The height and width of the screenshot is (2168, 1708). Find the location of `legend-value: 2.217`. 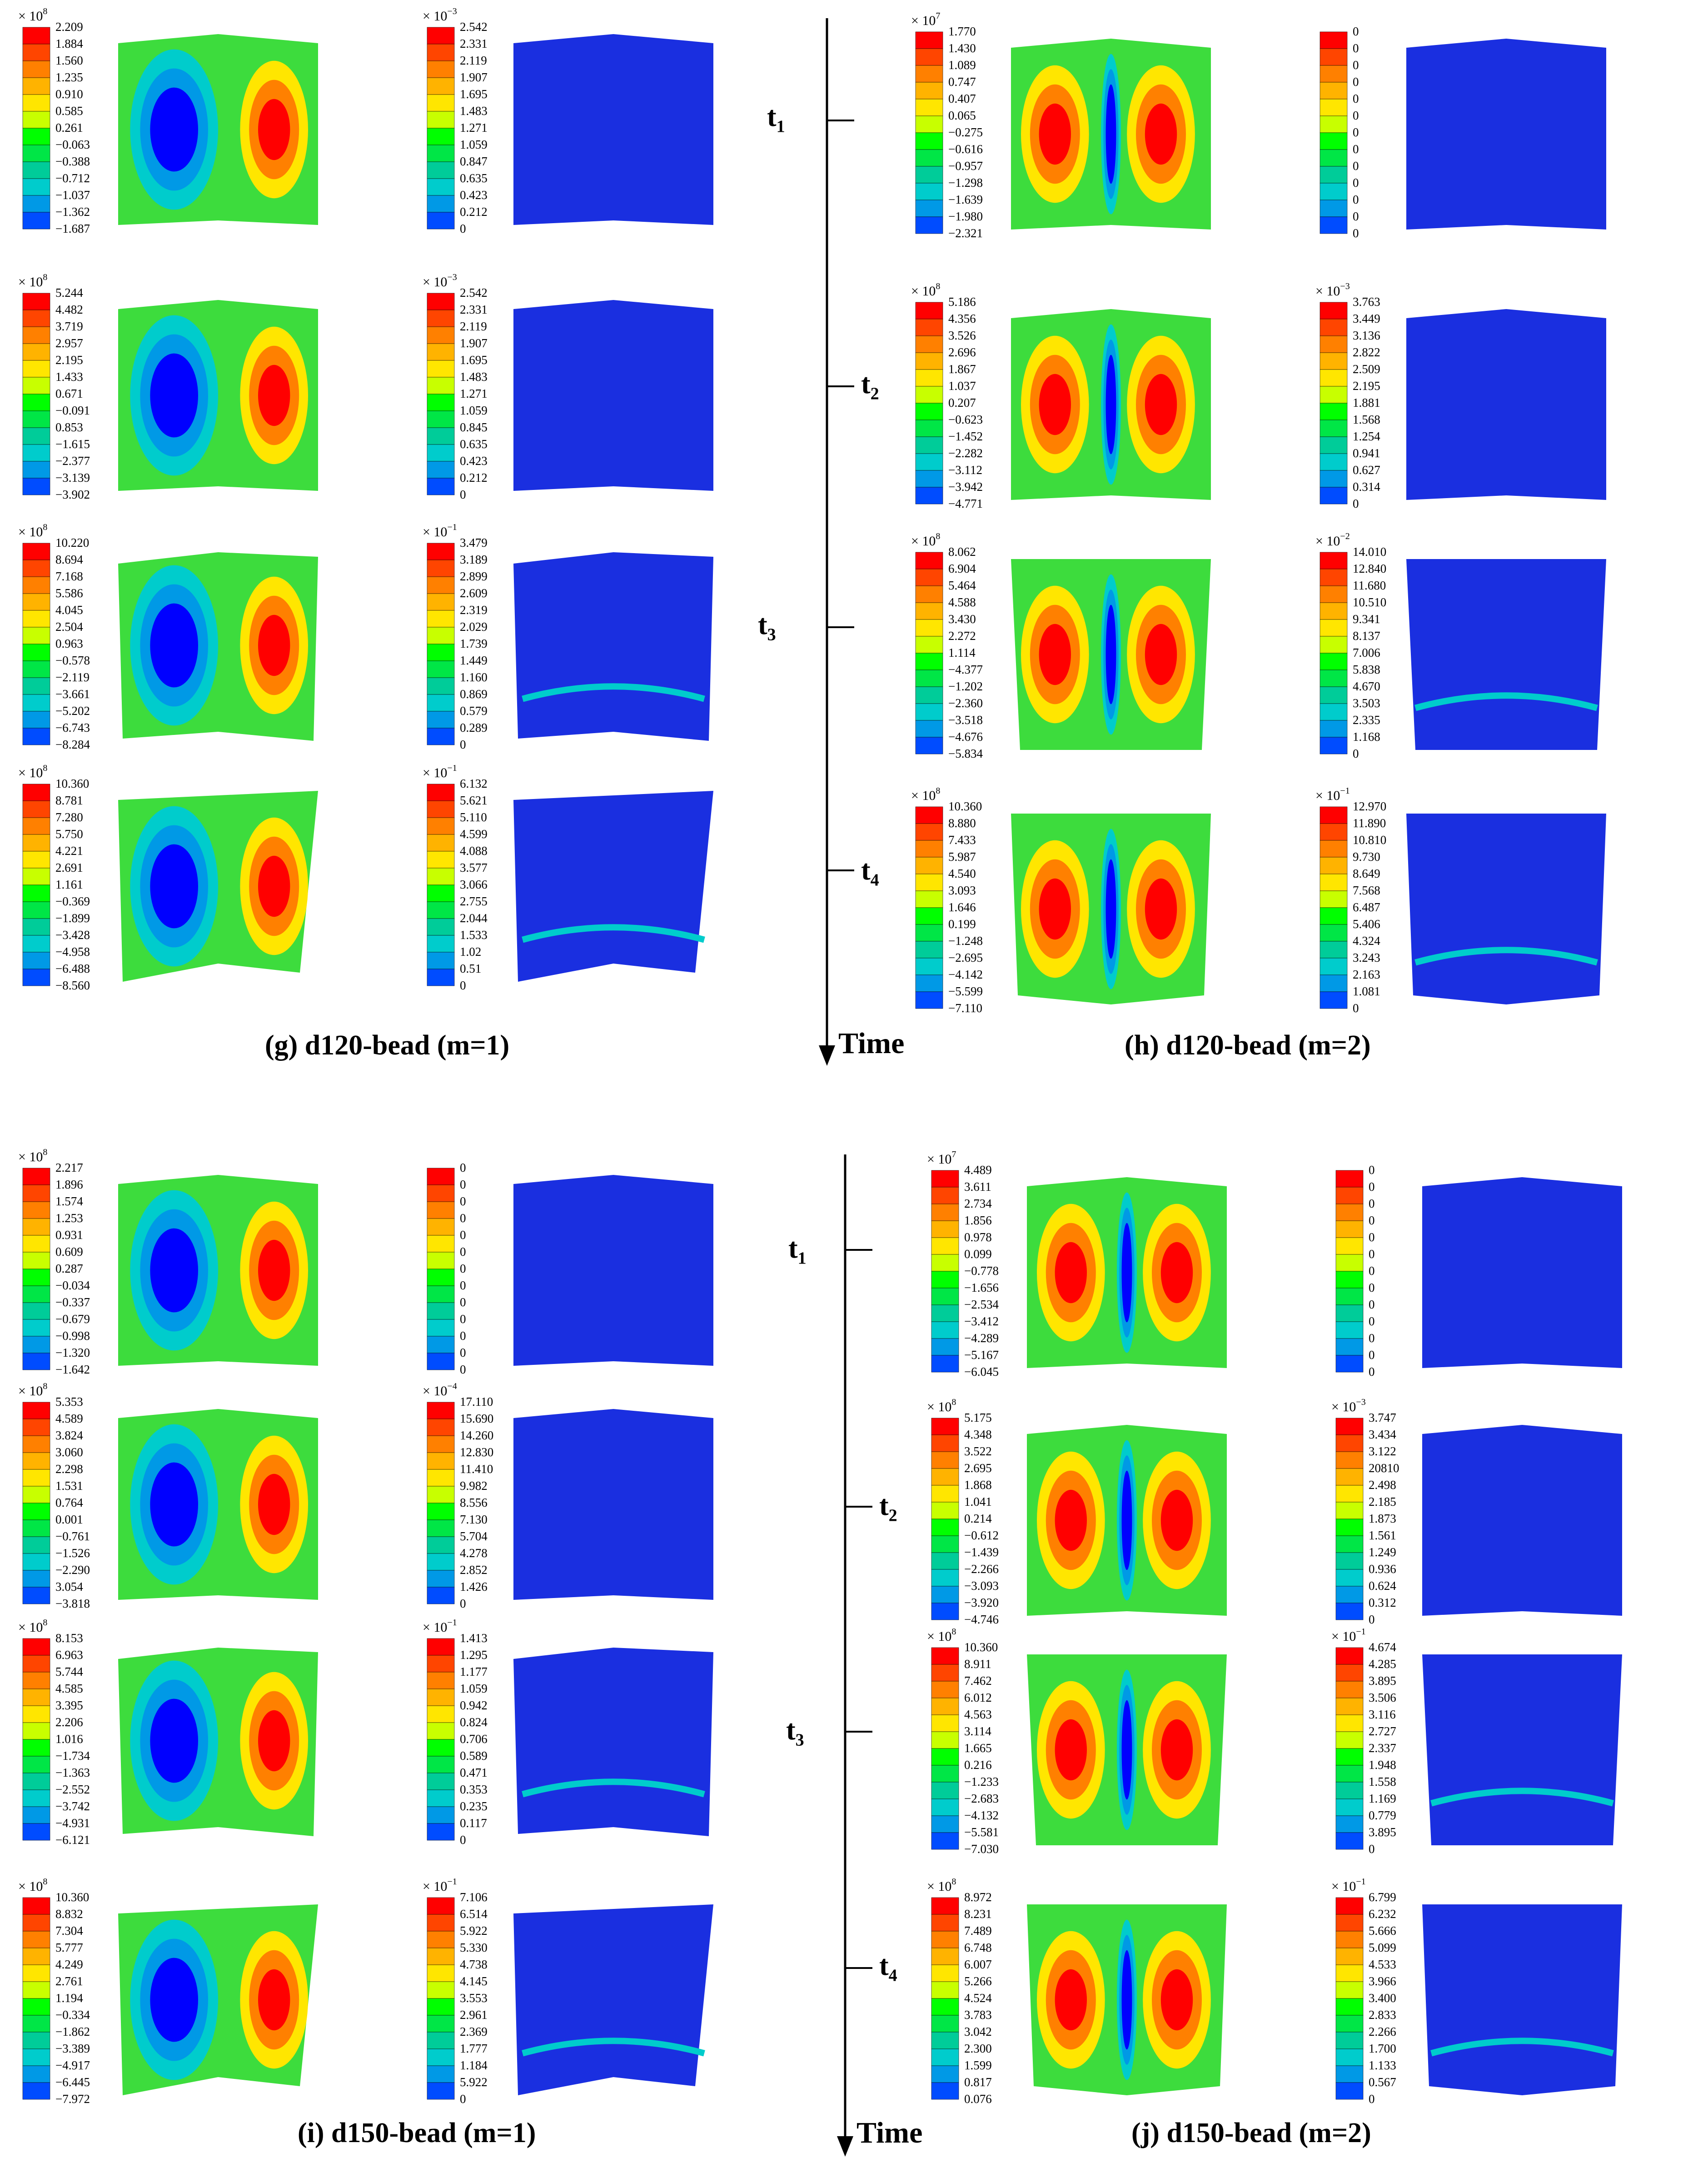

legend-value: 2.217 is located at coordinates (69, 1167).